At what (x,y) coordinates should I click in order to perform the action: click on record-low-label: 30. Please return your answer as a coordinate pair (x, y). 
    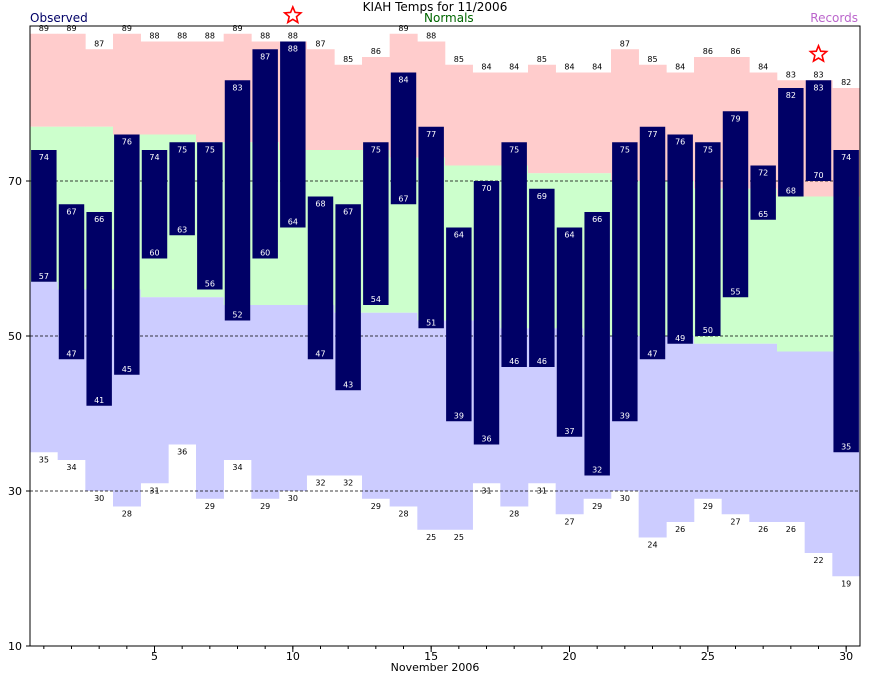
    Looking at the image, I should click on (625, 498).